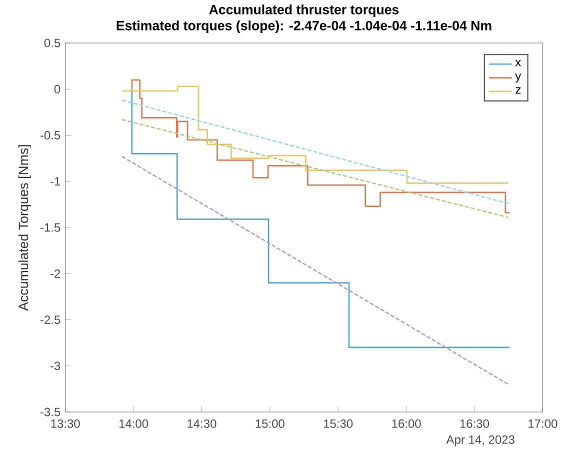  Describe the element at coordinates (55, 366) in the screenshot. I see `y-tick-label: -3` at that location.